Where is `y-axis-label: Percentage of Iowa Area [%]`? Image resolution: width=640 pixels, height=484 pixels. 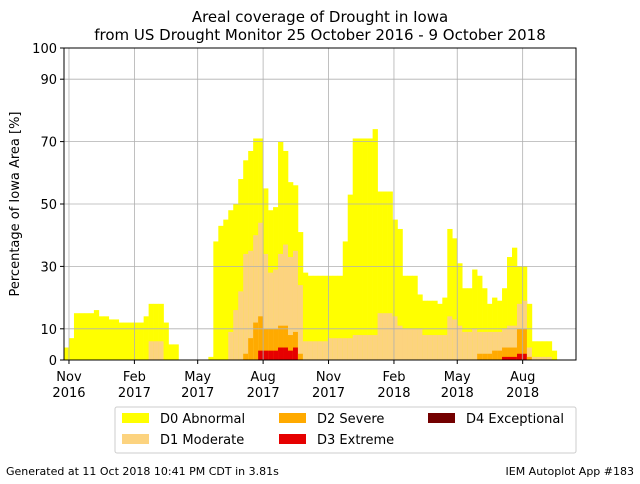
y-axis-label: Percentage of Iowa Area [%] is located at coordinates (15, 204).